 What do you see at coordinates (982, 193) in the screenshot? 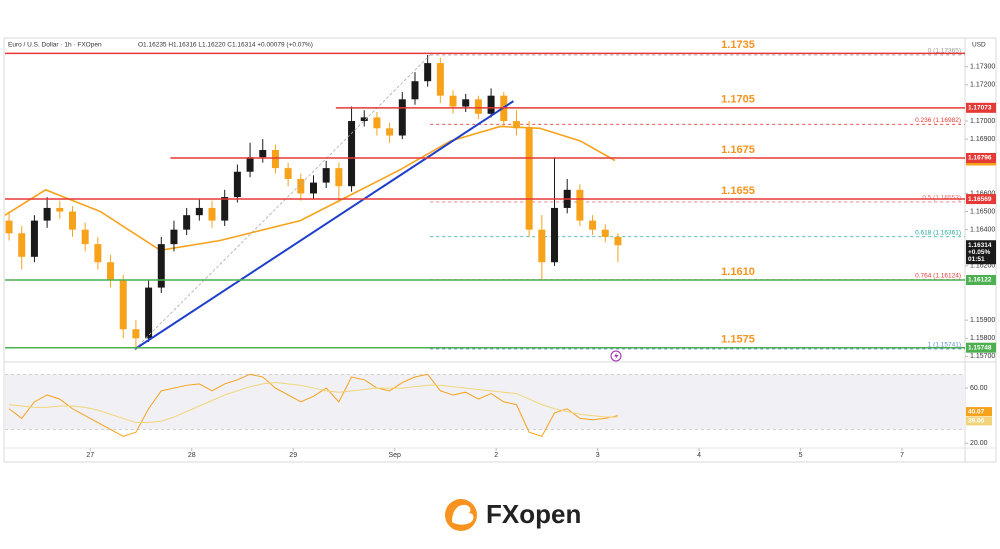
I see `y-tick-label: 1.16600` at bounding box center [982, 193].